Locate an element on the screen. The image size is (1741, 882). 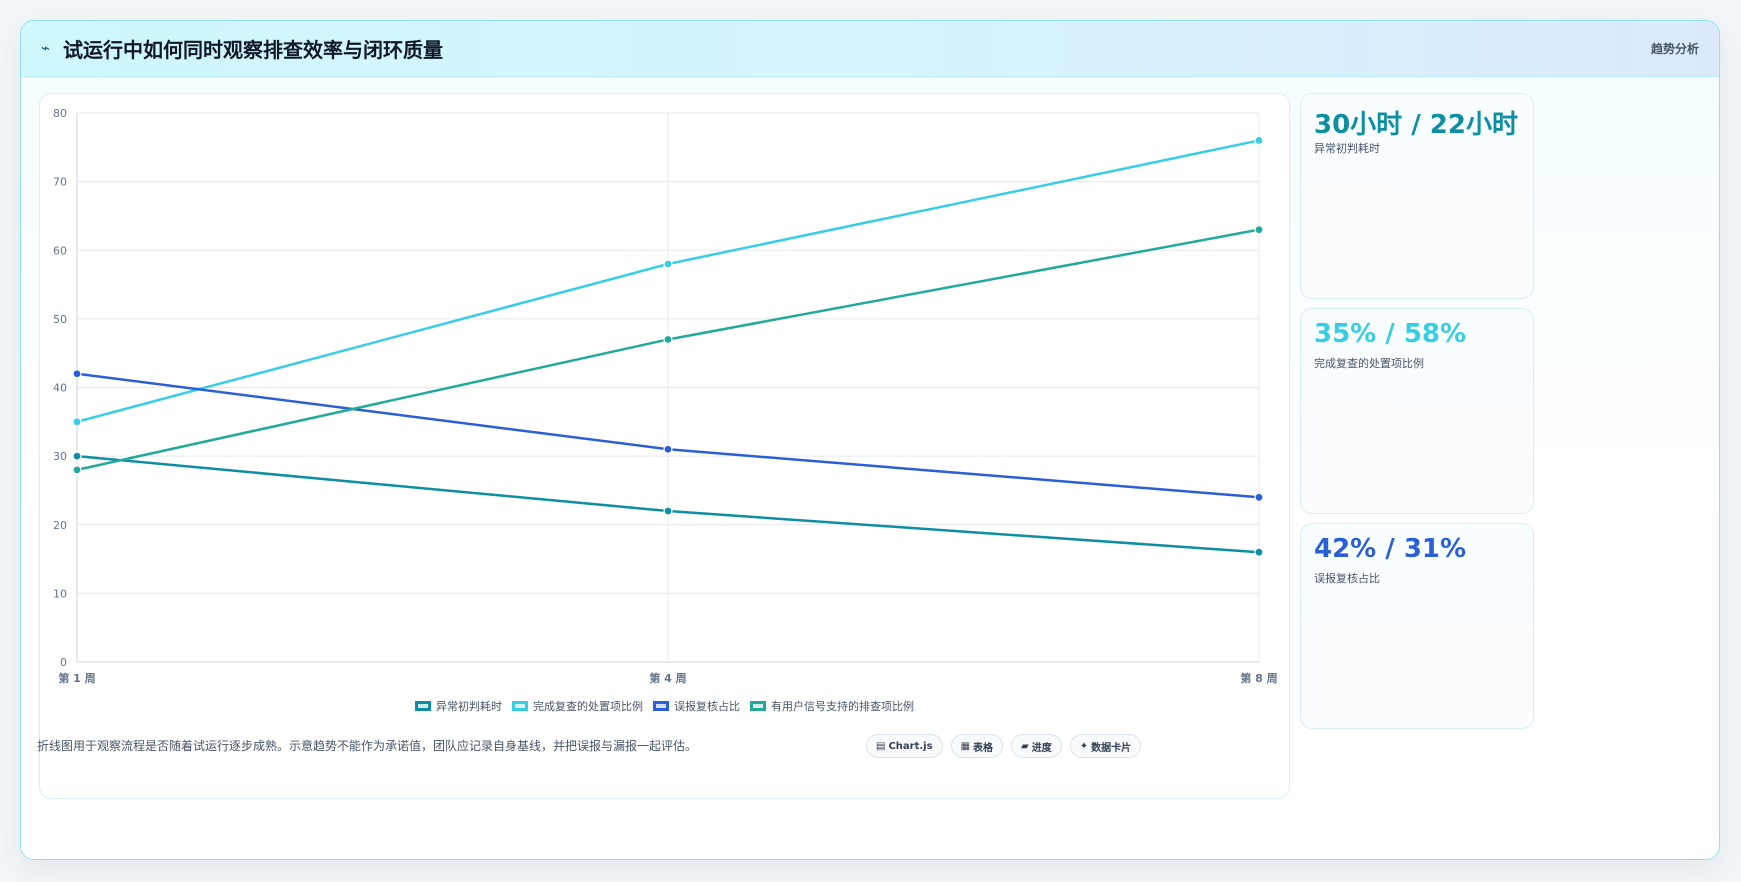
y-tick-label: 30 is located at coordinates (60, 456).